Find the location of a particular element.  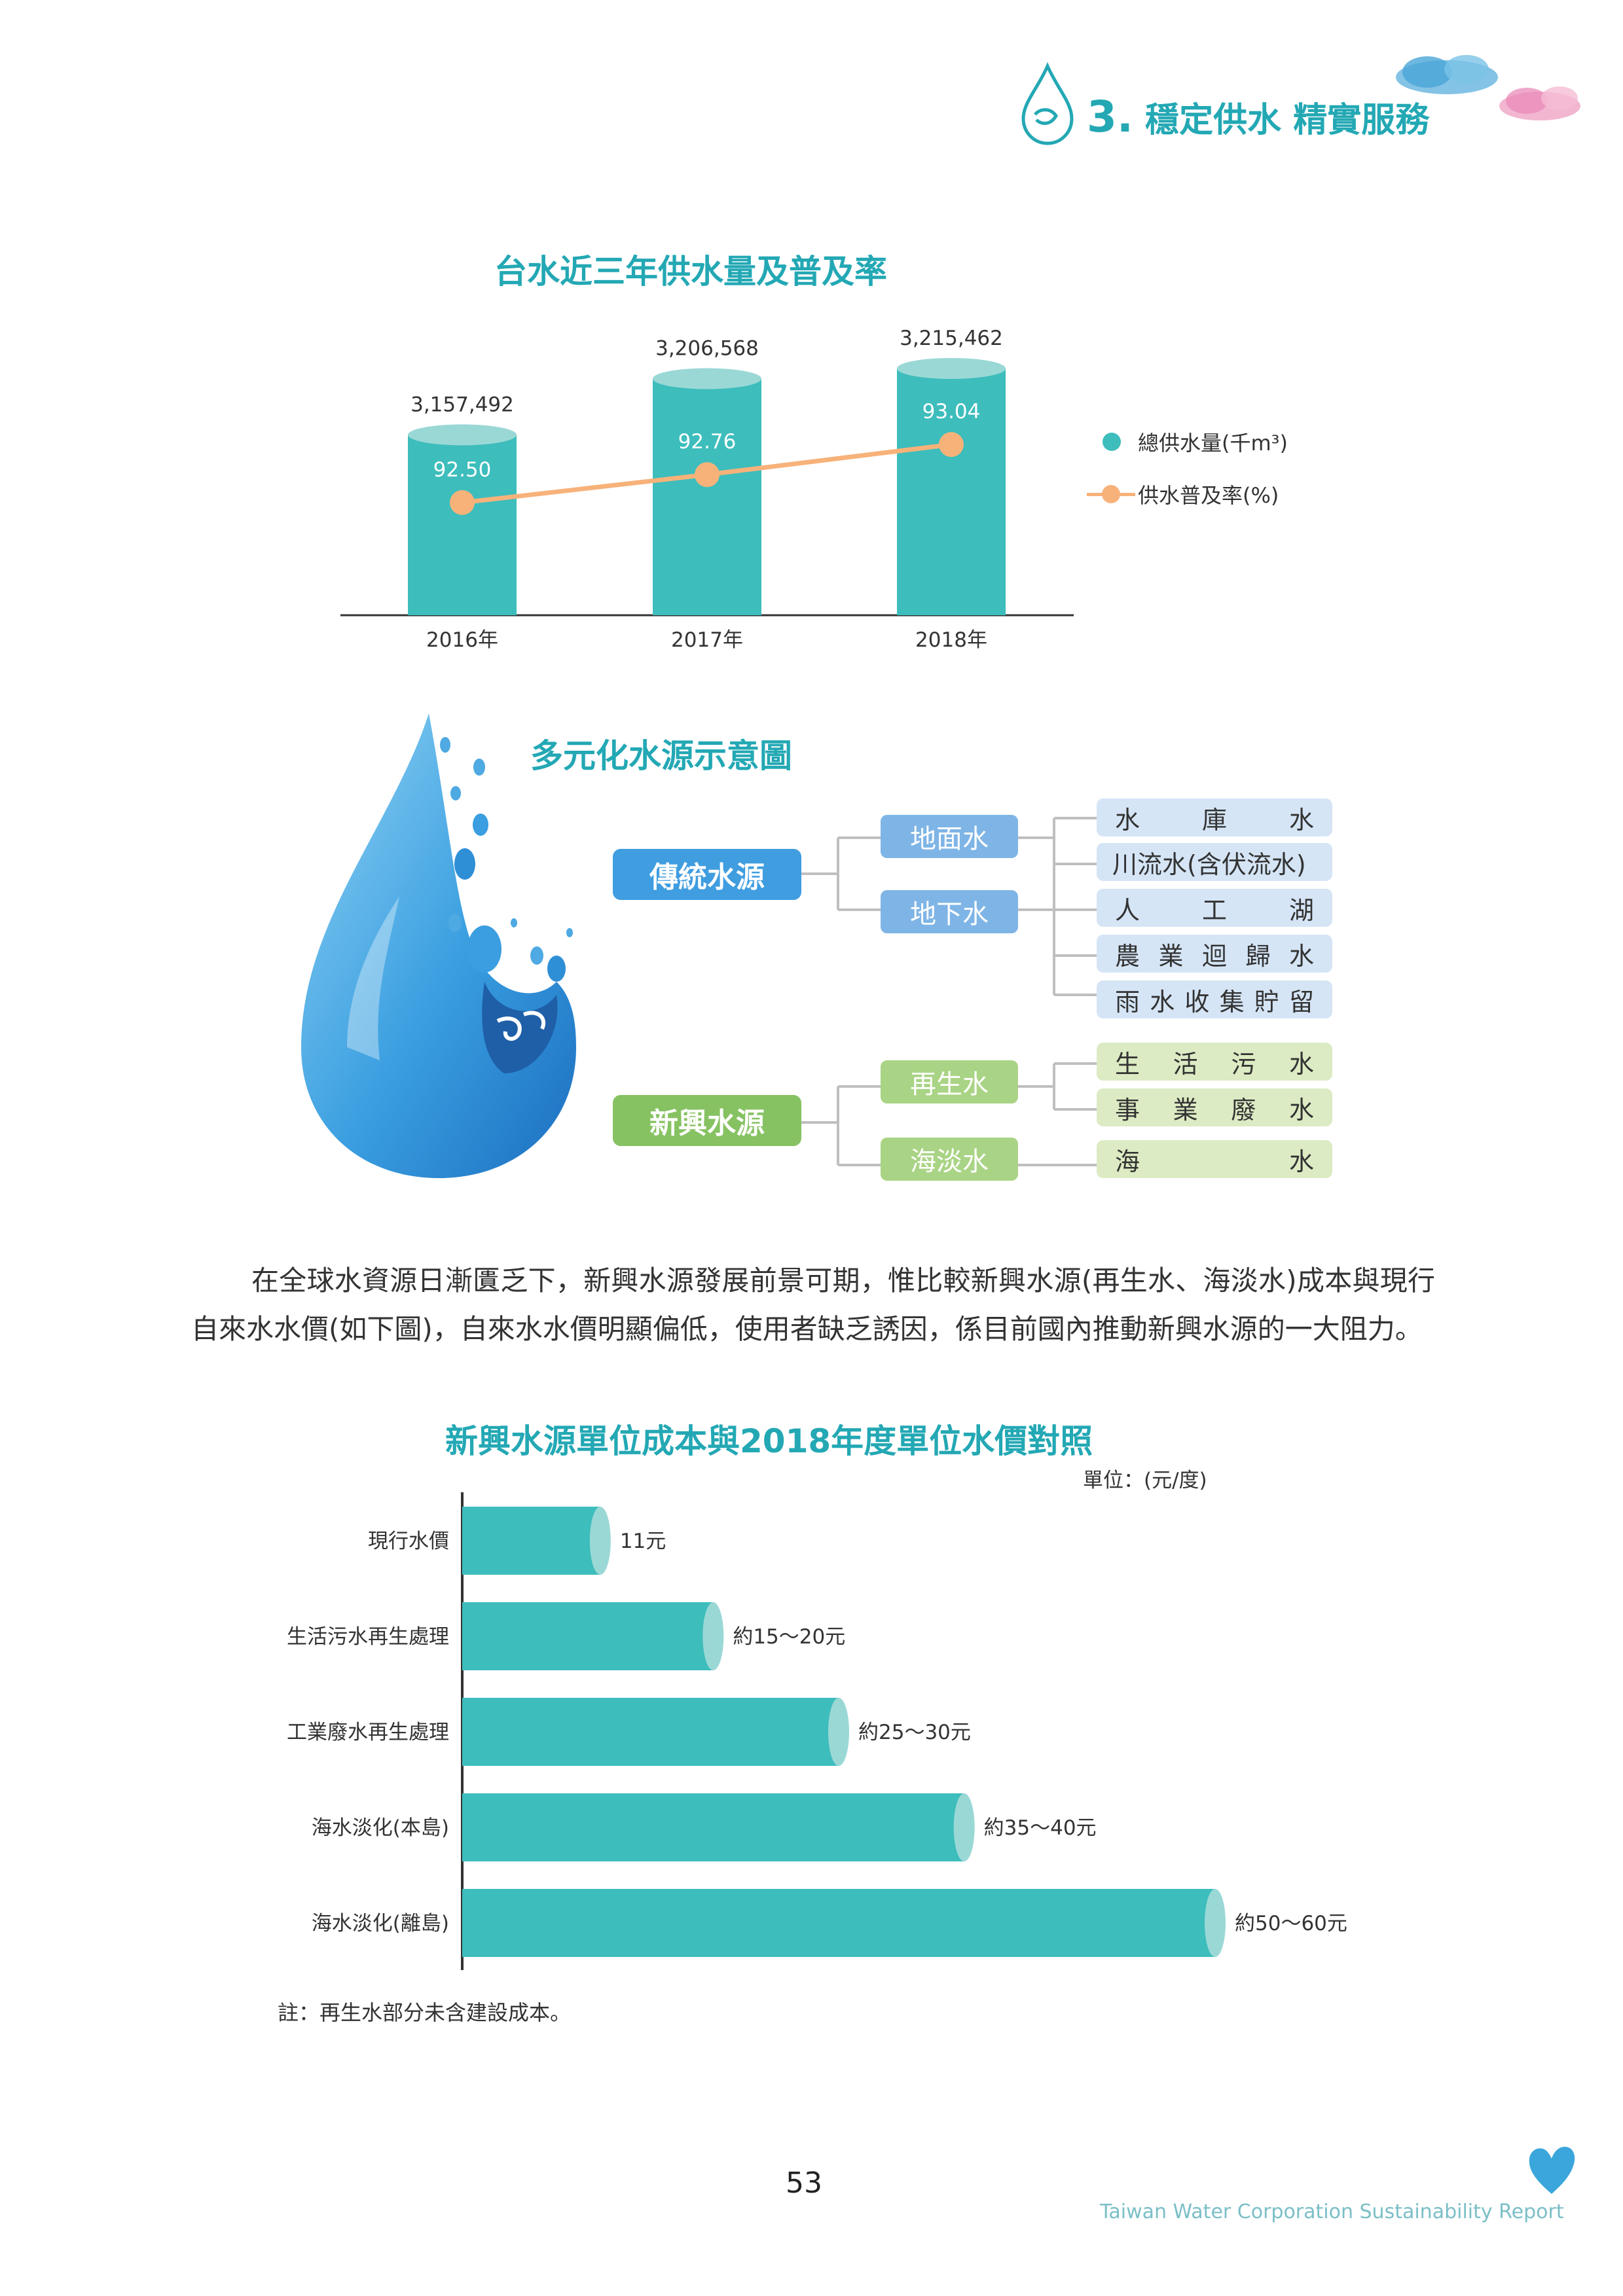

cost-value-label: 約25～30元 is located at coordinates (914, 1733).